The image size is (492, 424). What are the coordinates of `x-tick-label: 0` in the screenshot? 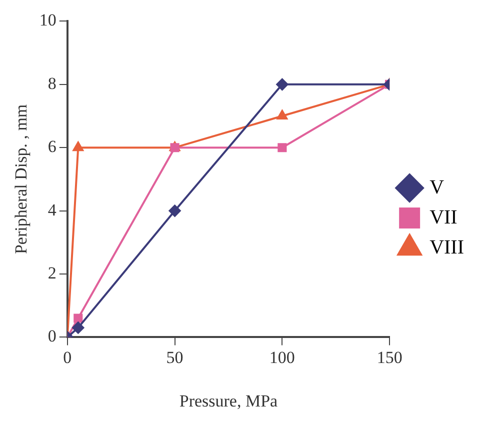 It's located at (67, 357).